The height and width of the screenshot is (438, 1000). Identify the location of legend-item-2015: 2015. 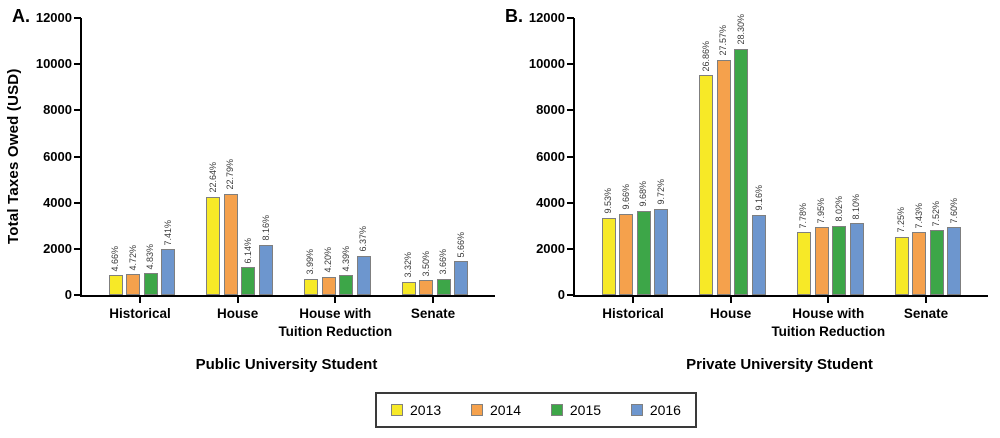
(576, 410).